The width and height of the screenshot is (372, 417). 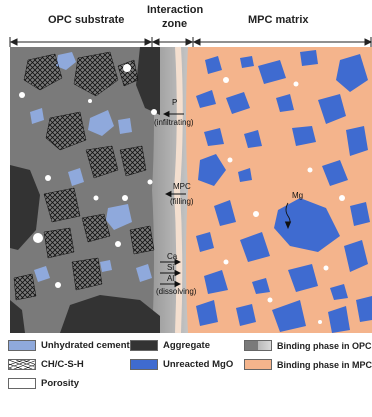 I want to click on legend-ch-csh: CH/C-S-H, so click(x=46, y=364).